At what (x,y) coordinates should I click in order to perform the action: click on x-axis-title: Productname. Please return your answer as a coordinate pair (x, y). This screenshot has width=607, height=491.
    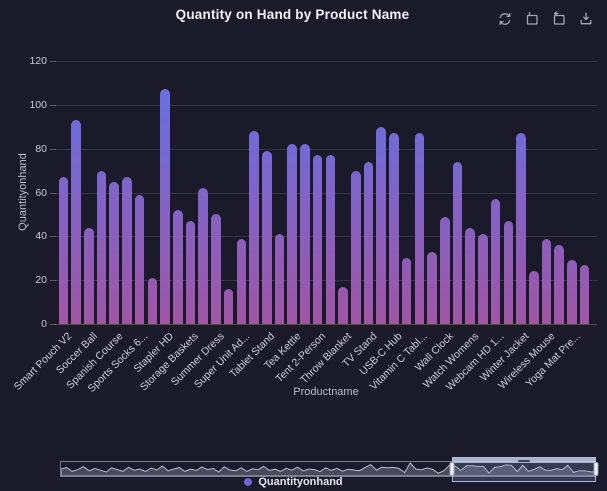
    Looking at the image, I should click on (326, 392).